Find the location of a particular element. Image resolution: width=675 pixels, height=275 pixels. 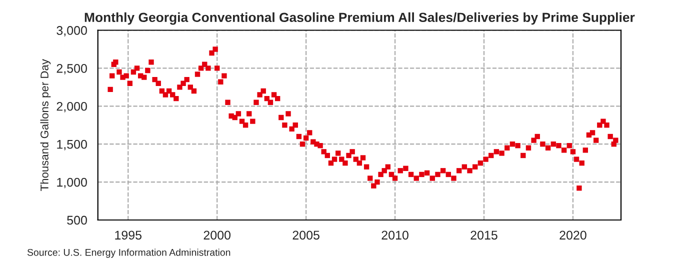

y-tick-label: 1,500 is located at coordinates (72, 145).